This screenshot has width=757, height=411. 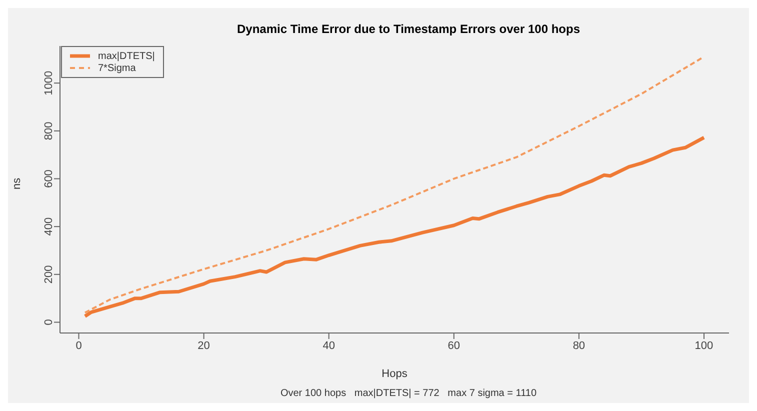 What do you see at coordinates (48, 322) in the screenshot?
I see `y-tick-label: 0` at bounding box center [48, 322].